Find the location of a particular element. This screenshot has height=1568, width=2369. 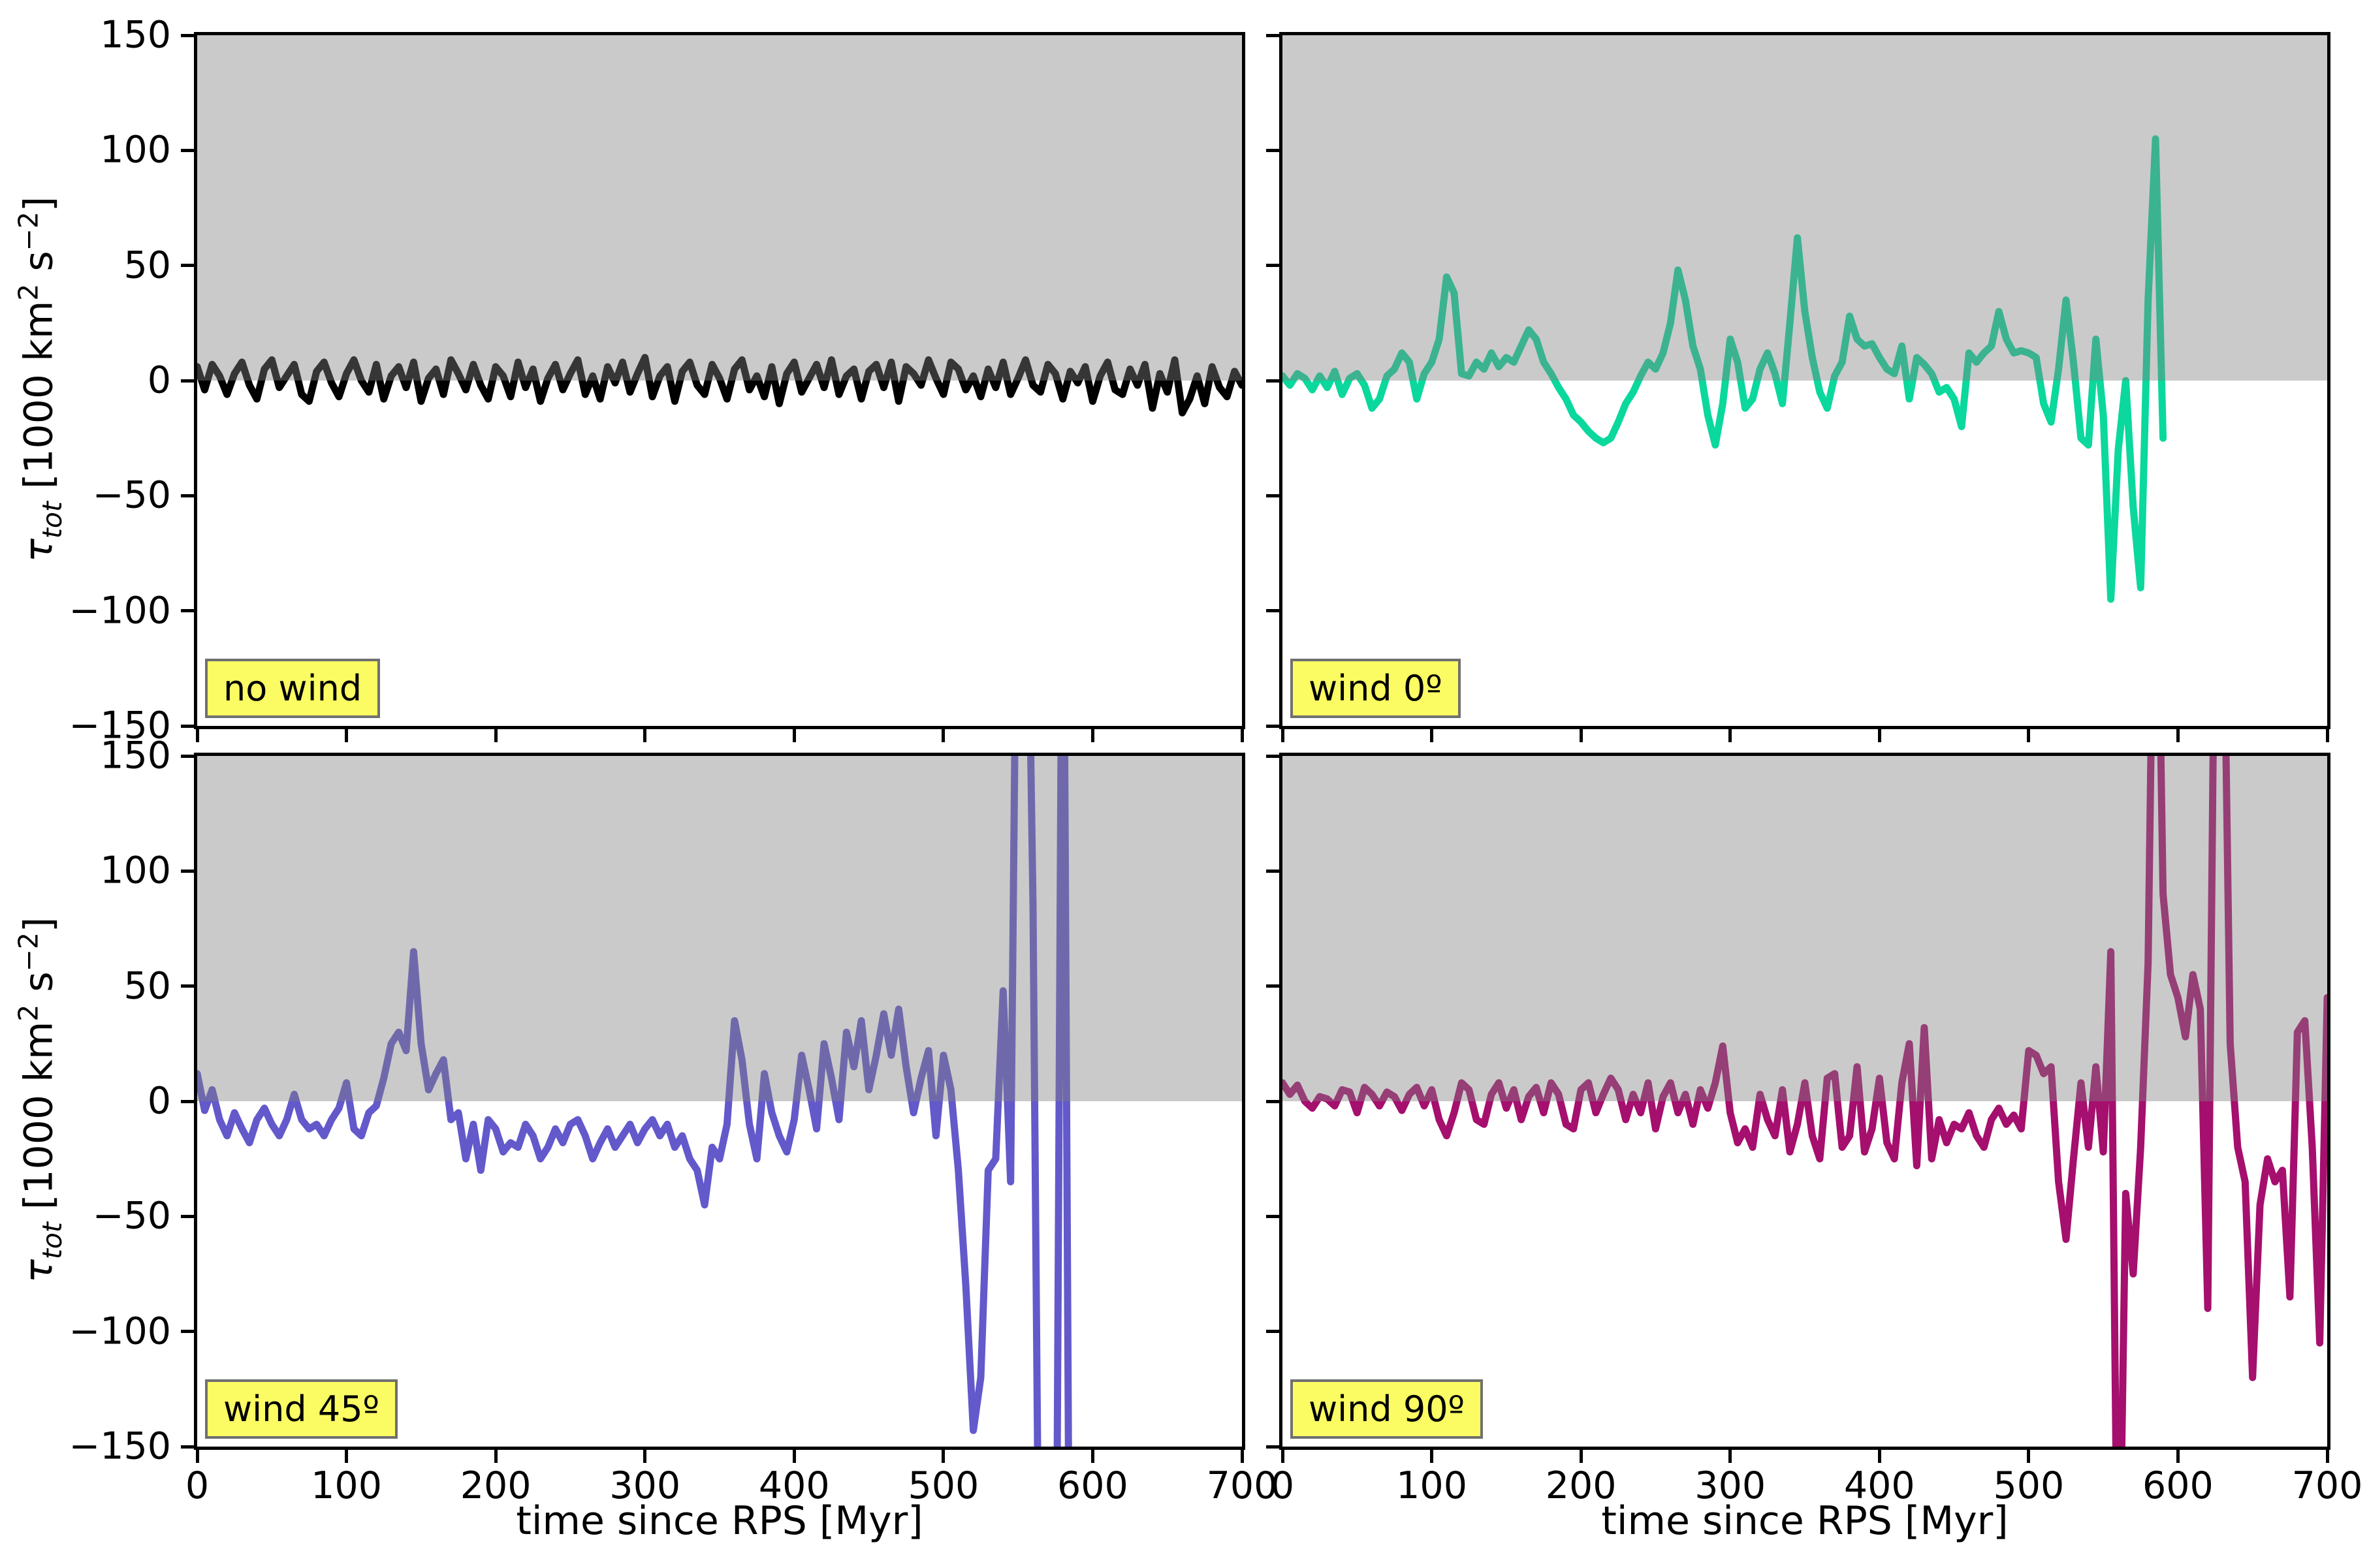

plot-area-no-wind is located at coordinates (719, 385).